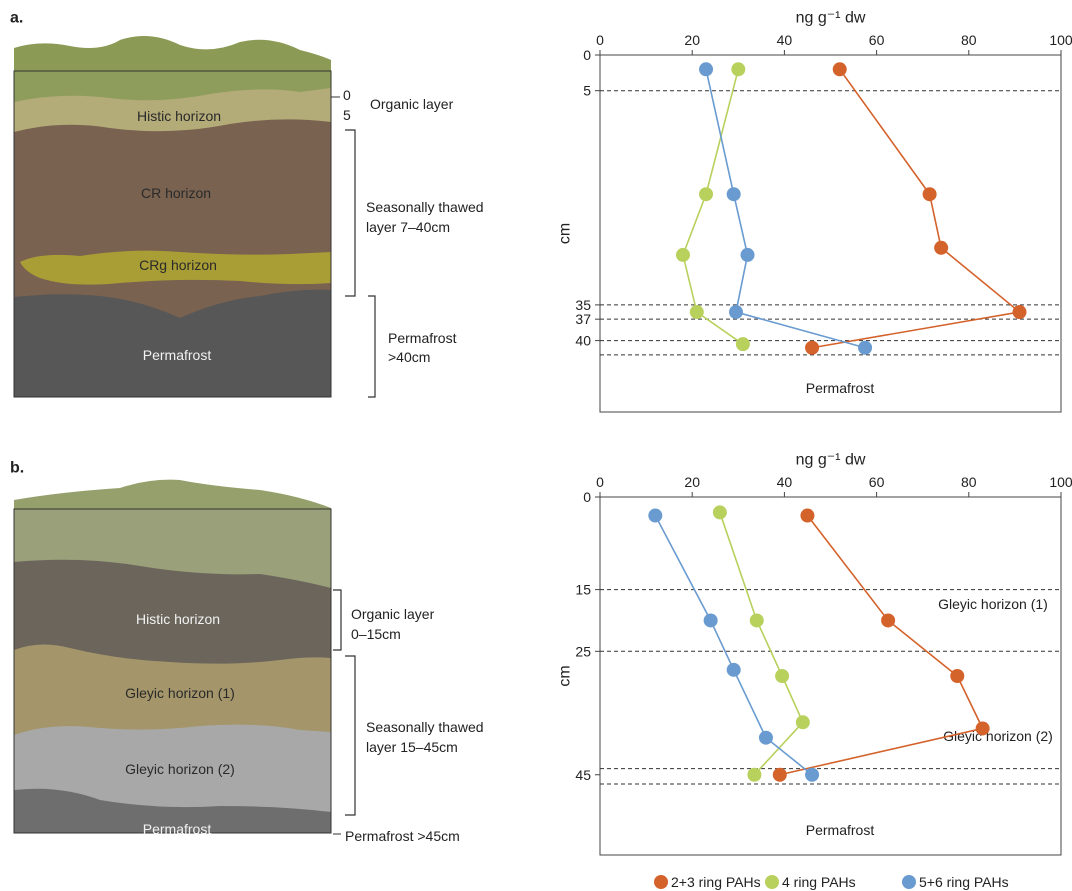 Image resolution: width=1072 pixels, height=891 pixels. I want to click on depth-label: 5, so click(347, 115).